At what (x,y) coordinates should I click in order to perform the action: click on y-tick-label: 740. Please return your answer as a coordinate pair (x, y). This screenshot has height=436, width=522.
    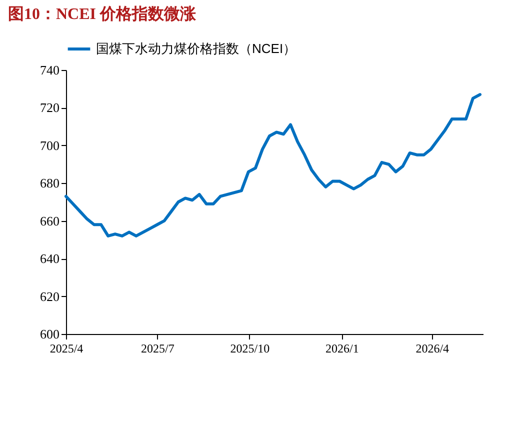
    Looking at the image, I should click on (50, 70).